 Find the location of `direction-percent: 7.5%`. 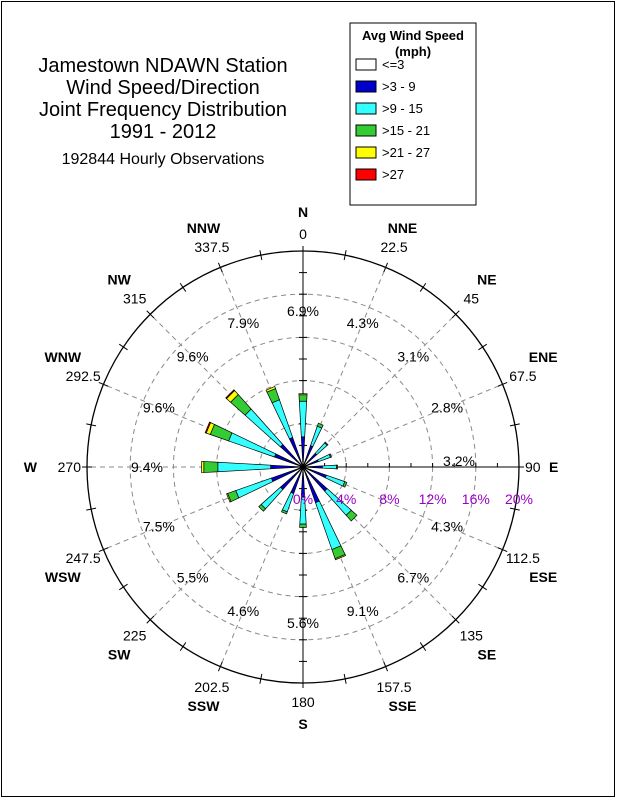

direction-percent: 7.5% is located at coordinates (159, 527).